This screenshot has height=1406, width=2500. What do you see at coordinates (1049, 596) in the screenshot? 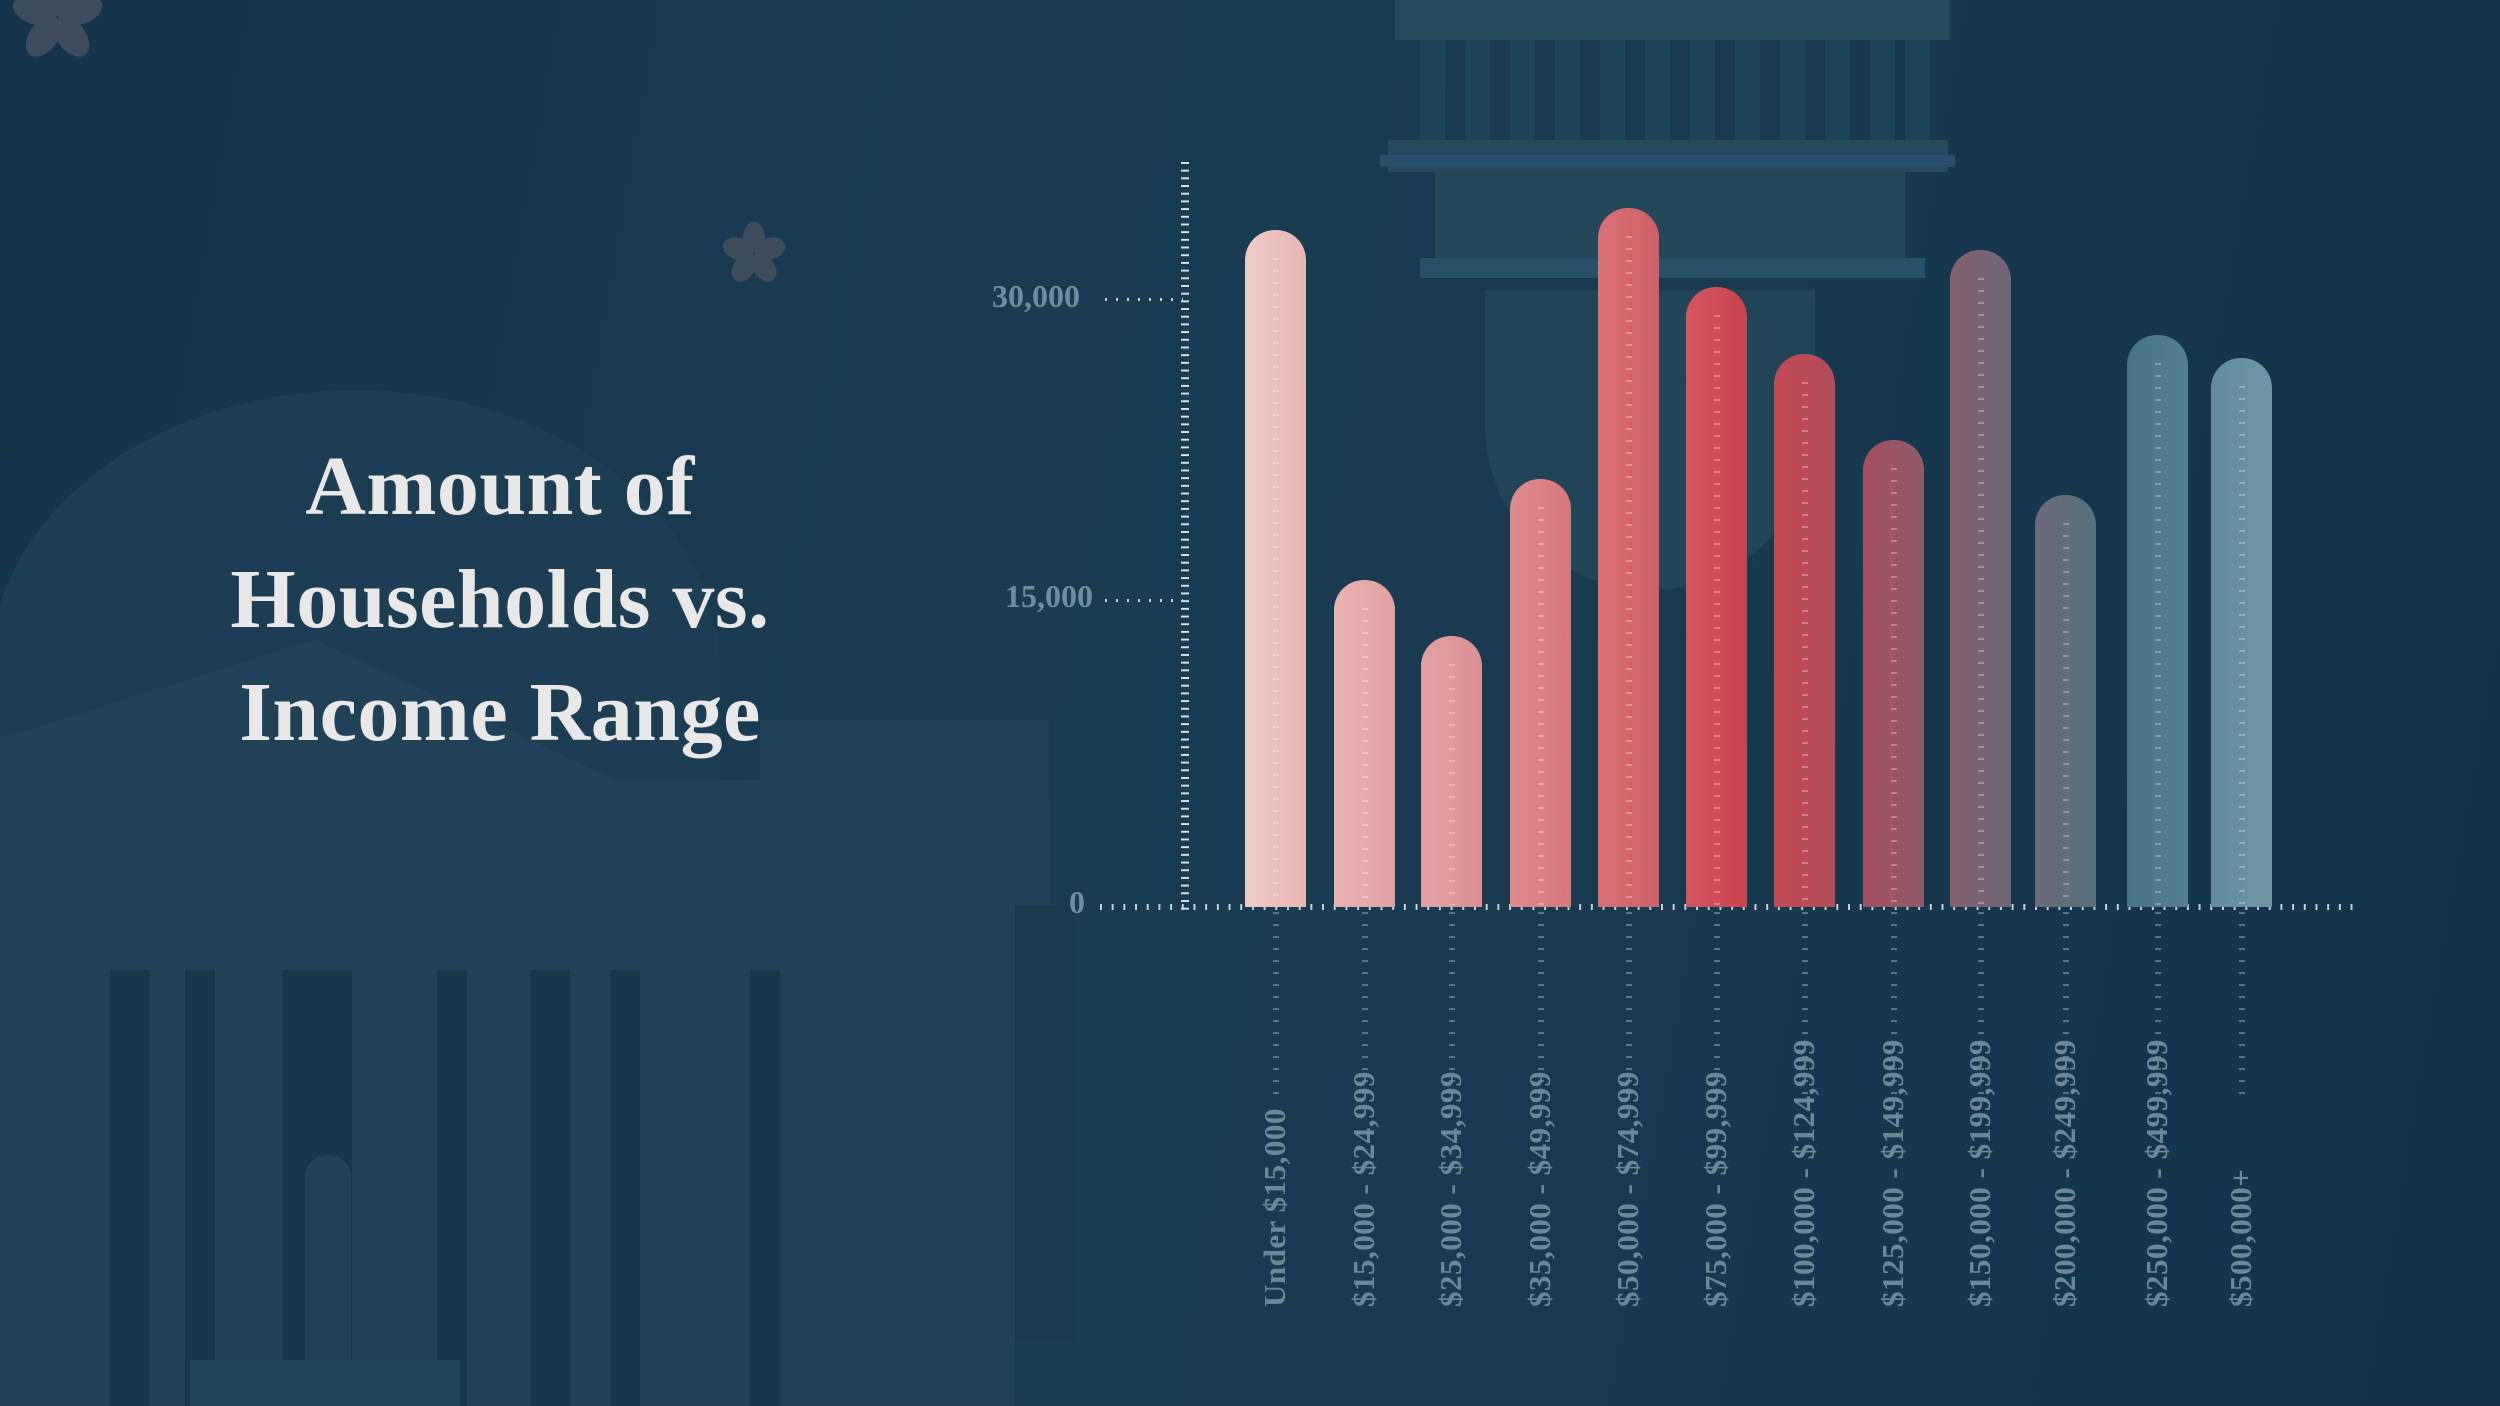
I see `y-tick-label-15000: 15,000` at bounding box center [1049, 596].